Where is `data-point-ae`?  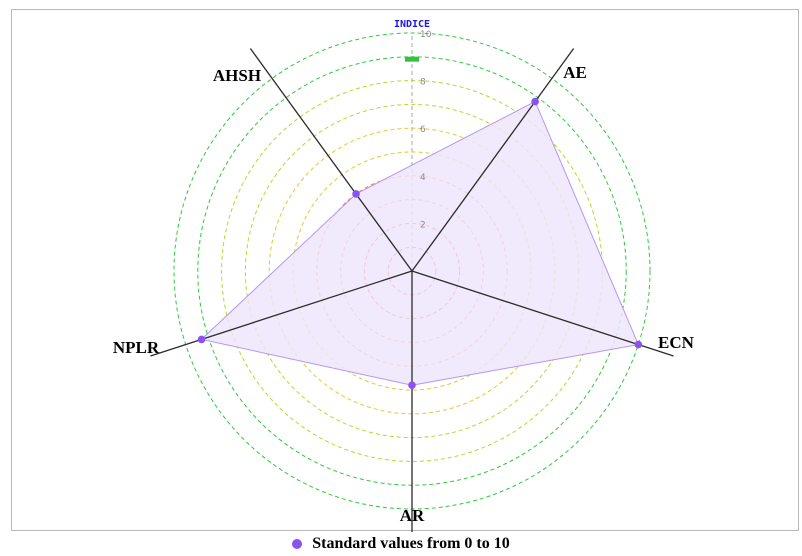
data-point-ae is located at coordinates (535, 101).